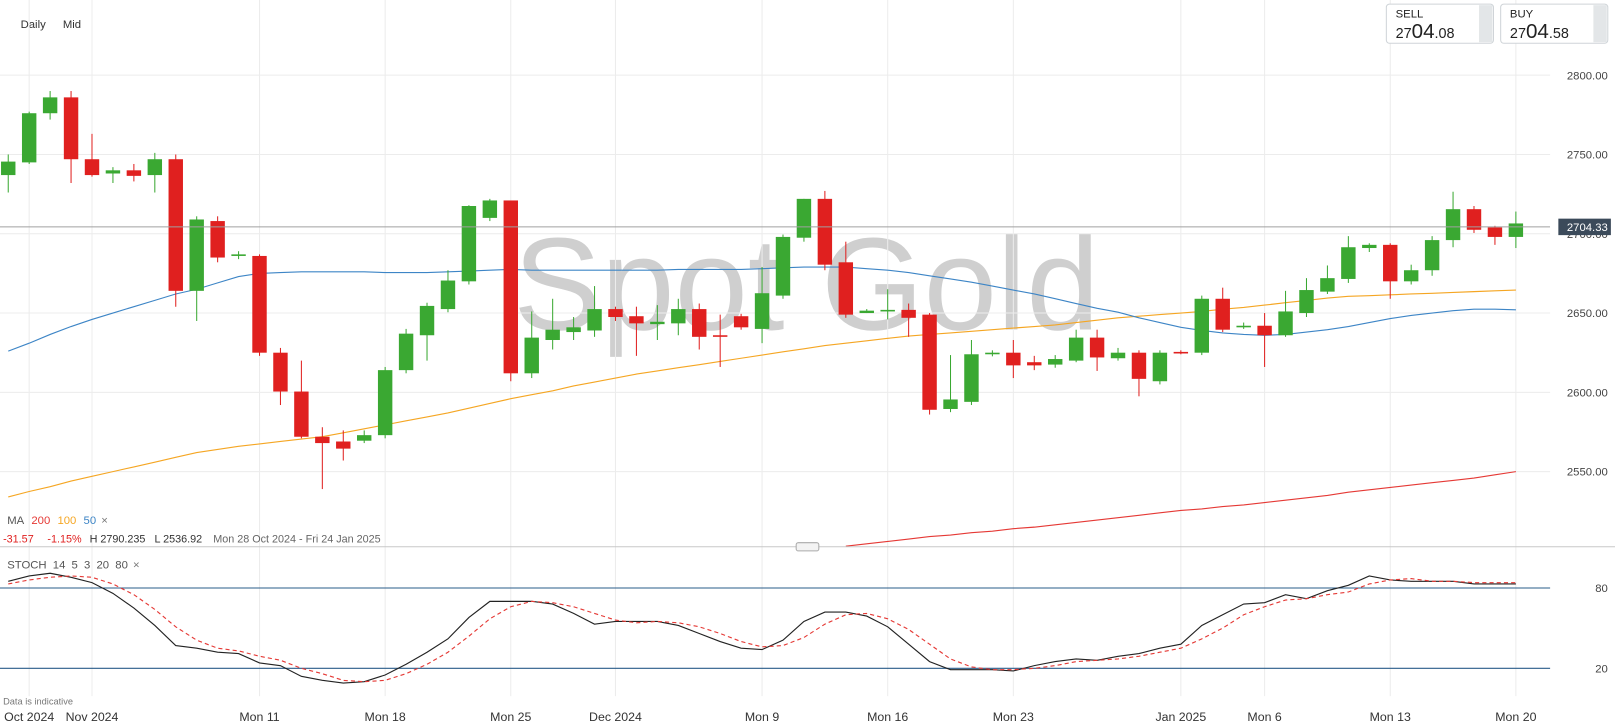 Image resolution: width=1615 pixels, height=727 pixels. I want to click on sell-price-part: .08, so click(1445, 34).